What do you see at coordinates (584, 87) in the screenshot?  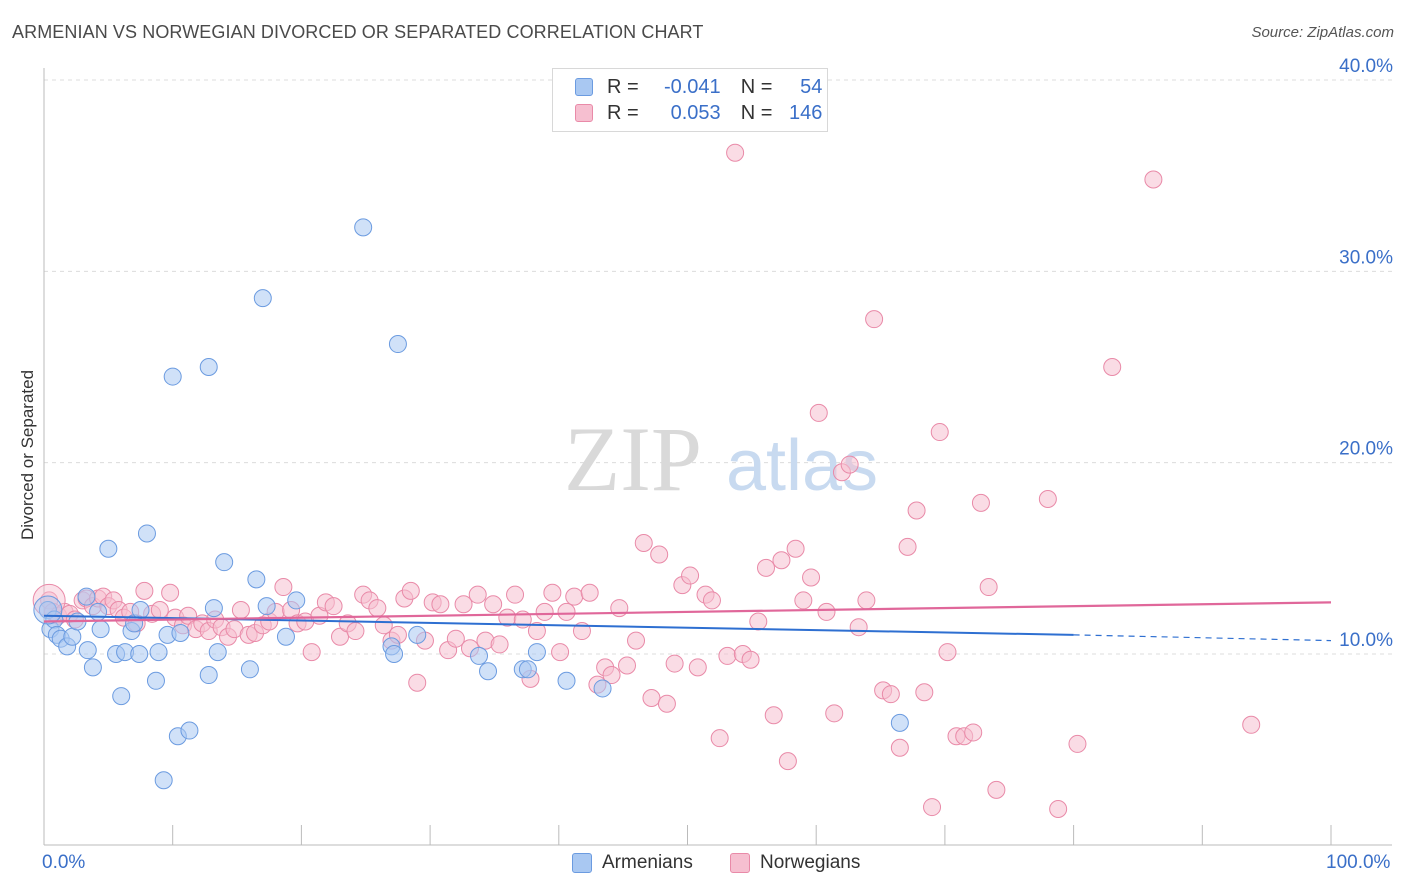 I see `armenians-swatch` at bounding box center [584, 87].